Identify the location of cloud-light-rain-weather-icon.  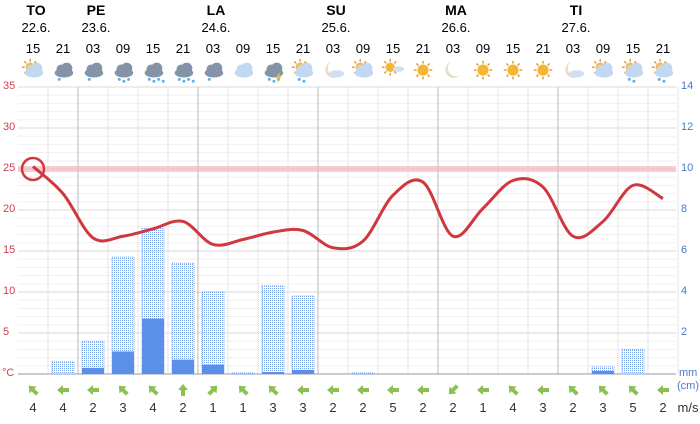
(63, 71).